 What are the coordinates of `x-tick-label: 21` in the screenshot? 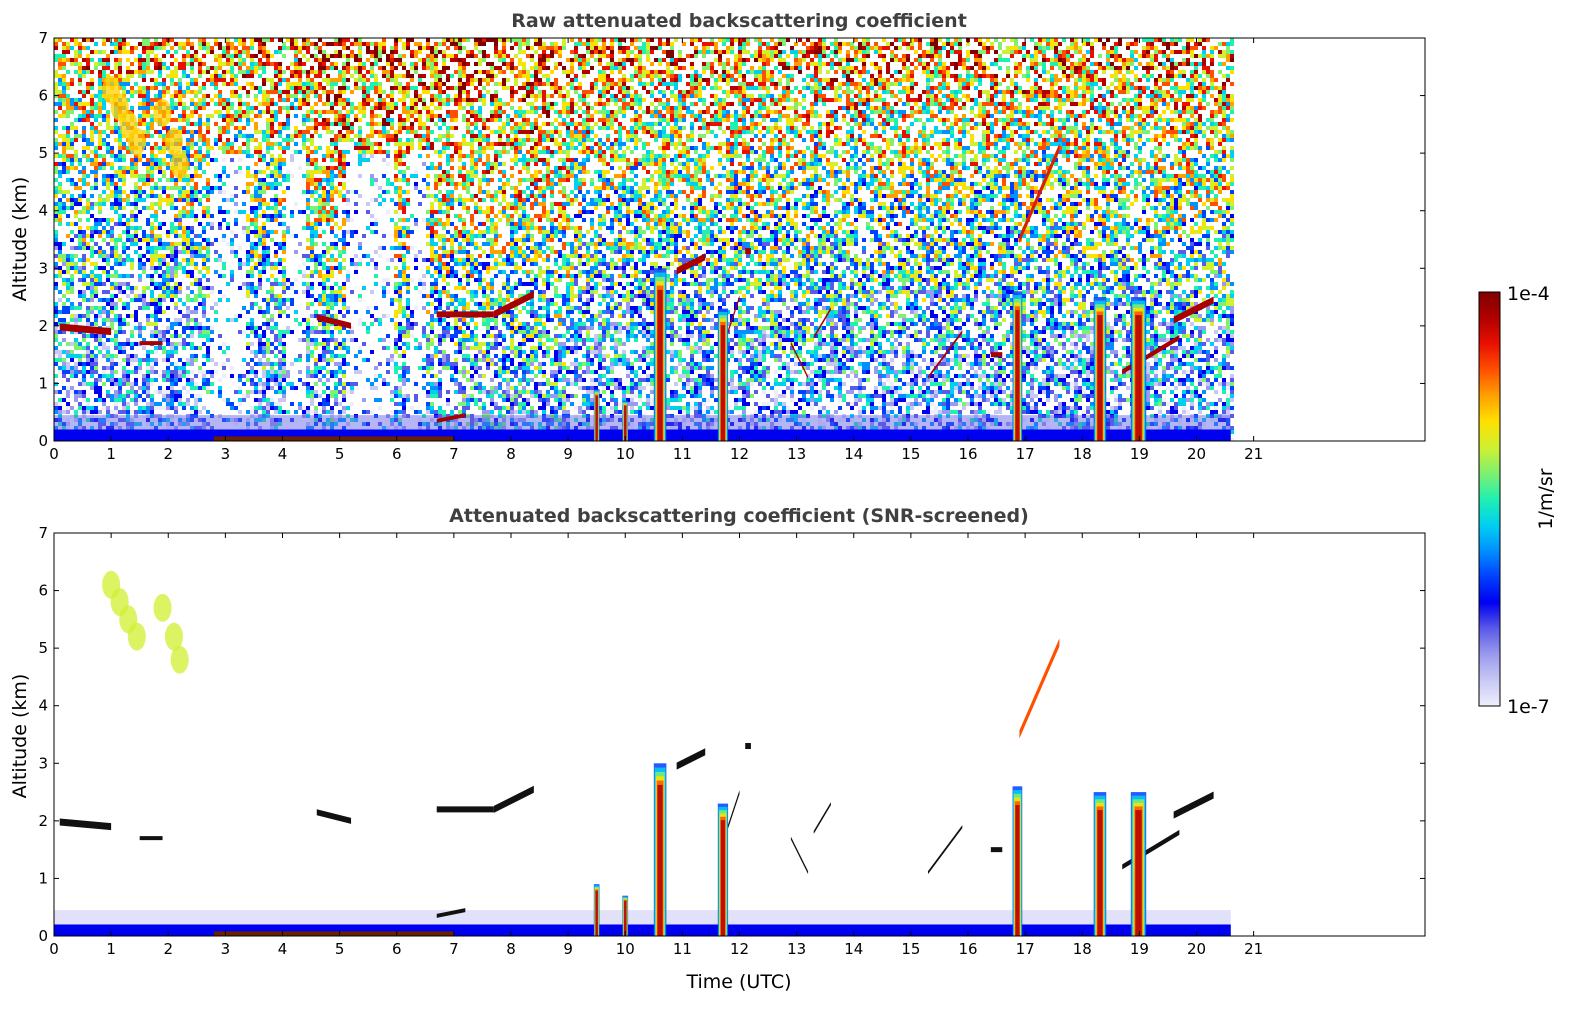 It's located at (1253, 949).